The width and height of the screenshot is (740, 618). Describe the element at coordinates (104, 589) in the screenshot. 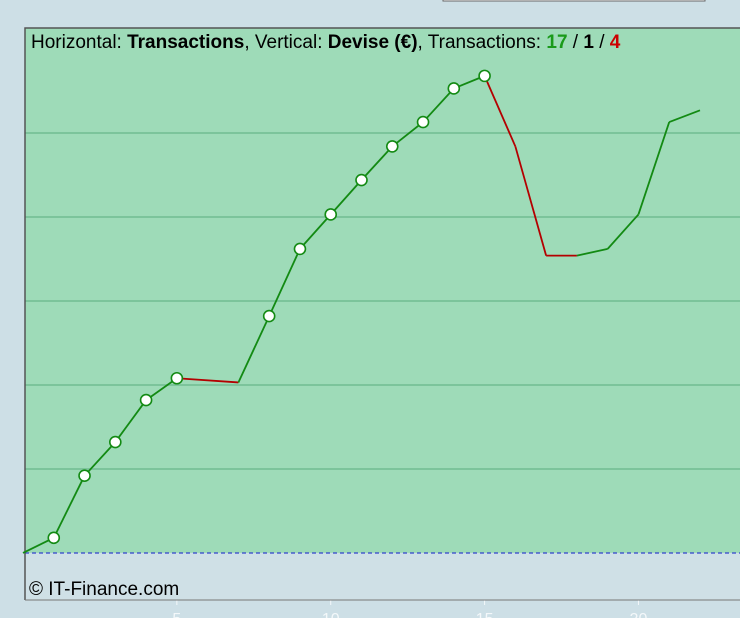

I see `credit: © IT-Finance.com` at that location.